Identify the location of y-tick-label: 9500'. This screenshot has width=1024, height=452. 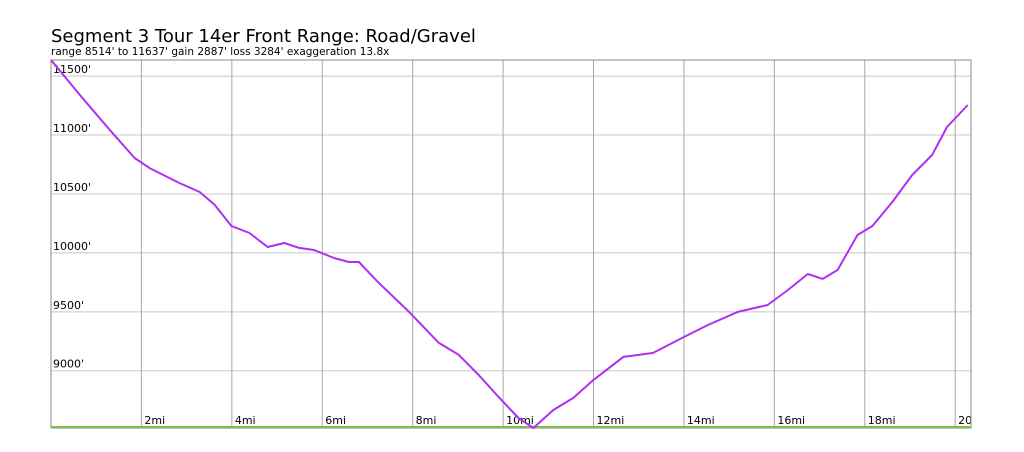
(68, 305).